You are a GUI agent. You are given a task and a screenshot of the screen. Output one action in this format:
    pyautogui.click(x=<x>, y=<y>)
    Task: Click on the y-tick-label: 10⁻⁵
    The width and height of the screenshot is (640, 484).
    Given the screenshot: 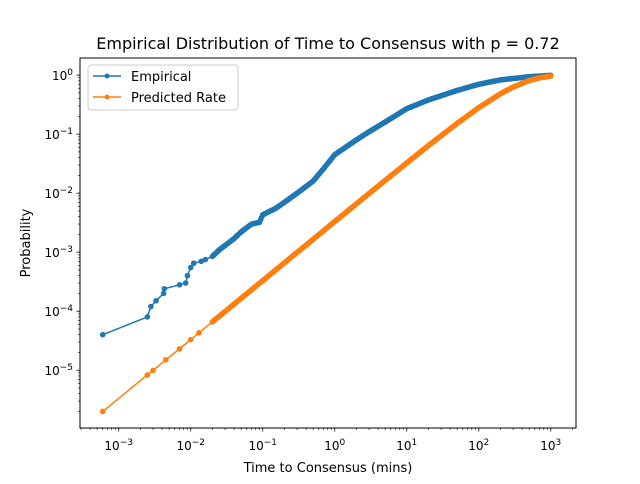 What is the action you would take?
    pyautogui.click(x=58, y=370)
    